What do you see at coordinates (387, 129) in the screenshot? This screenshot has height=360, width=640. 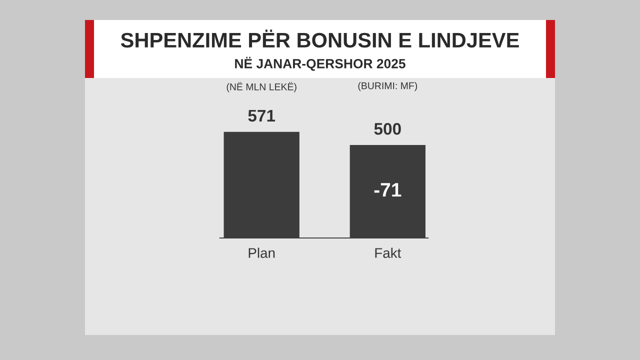 I see `data-label: 500` at bounding box center [387, 129].